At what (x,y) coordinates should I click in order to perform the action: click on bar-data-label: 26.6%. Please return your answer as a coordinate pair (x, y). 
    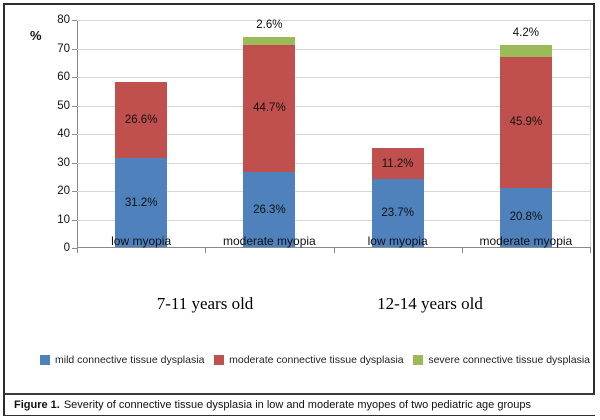
    Looking at the image, I should click on (141, 120).